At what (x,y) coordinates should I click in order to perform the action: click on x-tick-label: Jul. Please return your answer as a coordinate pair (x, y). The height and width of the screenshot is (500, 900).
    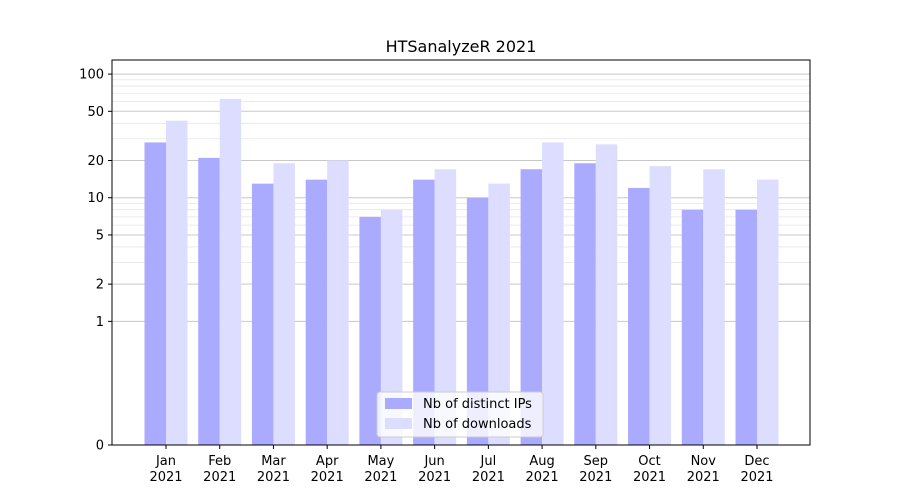
    Looking at the image, I should click on (488, 461).